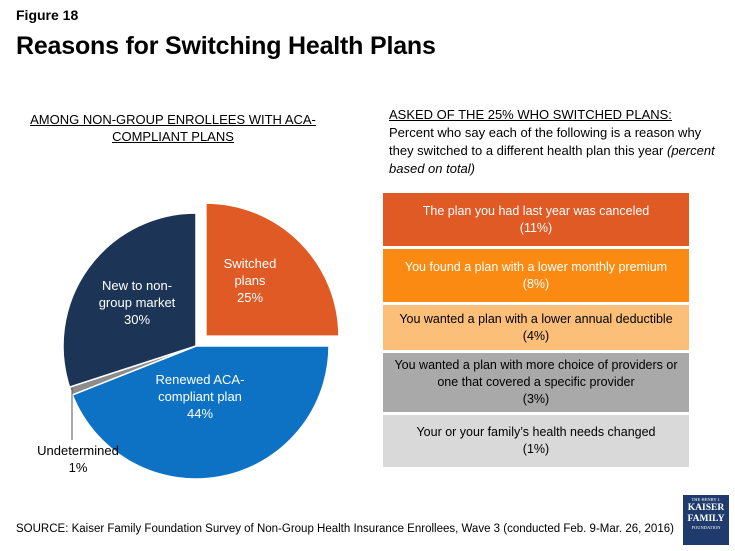 Image resolution: width=735 pixels, height=551 pixels. Describe the element at coordinates (78, 459) in the screenshot. I see `pie-label-undetermined: Undetermined 1%` at that location.